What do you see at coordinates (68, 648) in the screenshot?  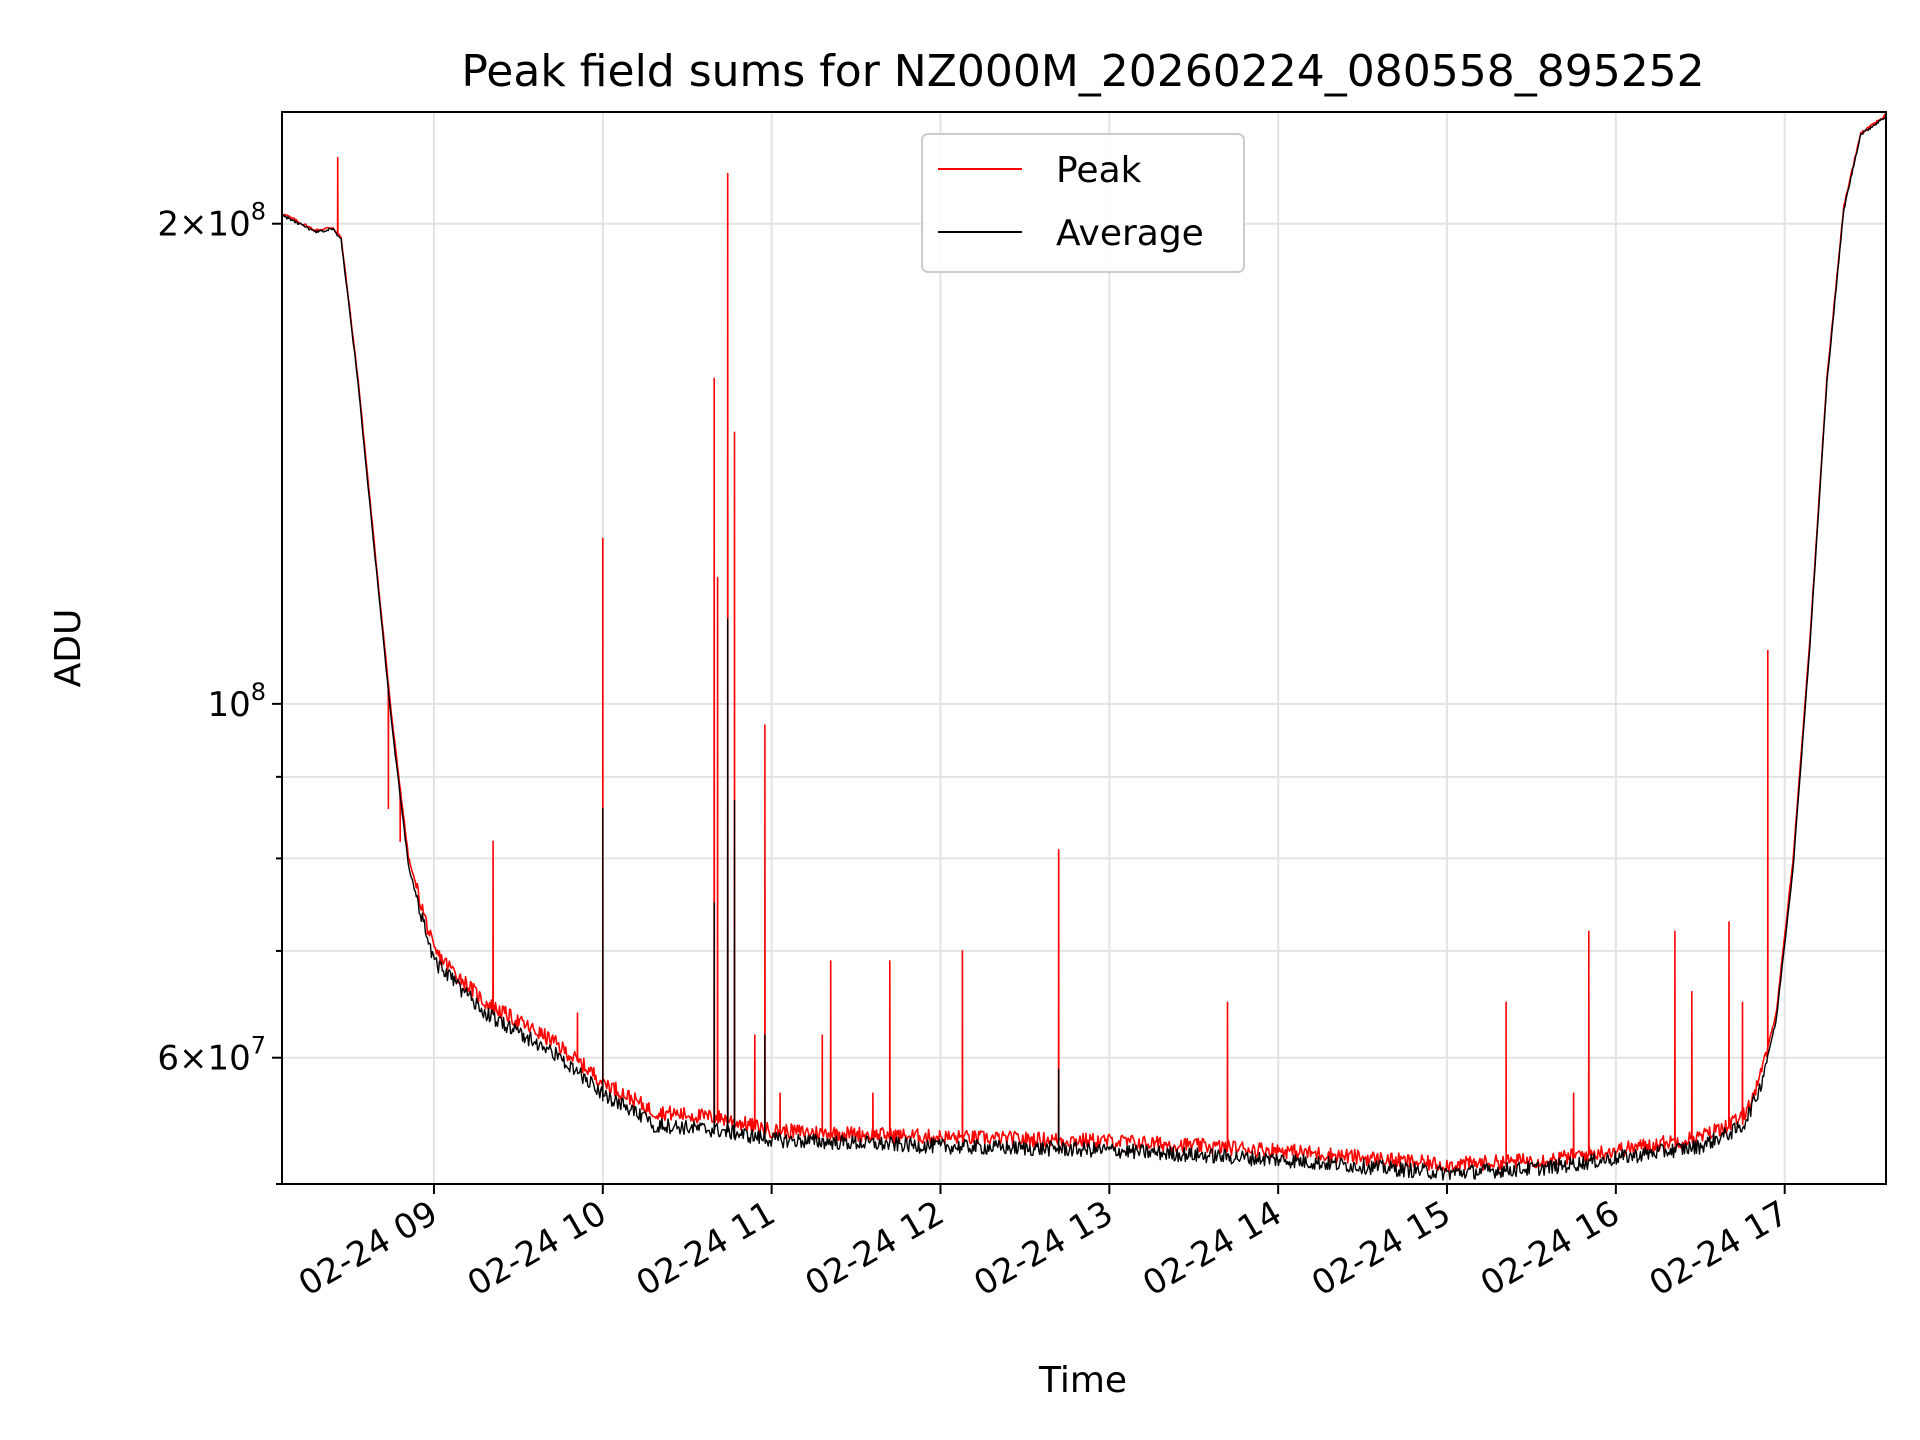 I see `y-axis-label: ADU` at bounding box center [68, 648].